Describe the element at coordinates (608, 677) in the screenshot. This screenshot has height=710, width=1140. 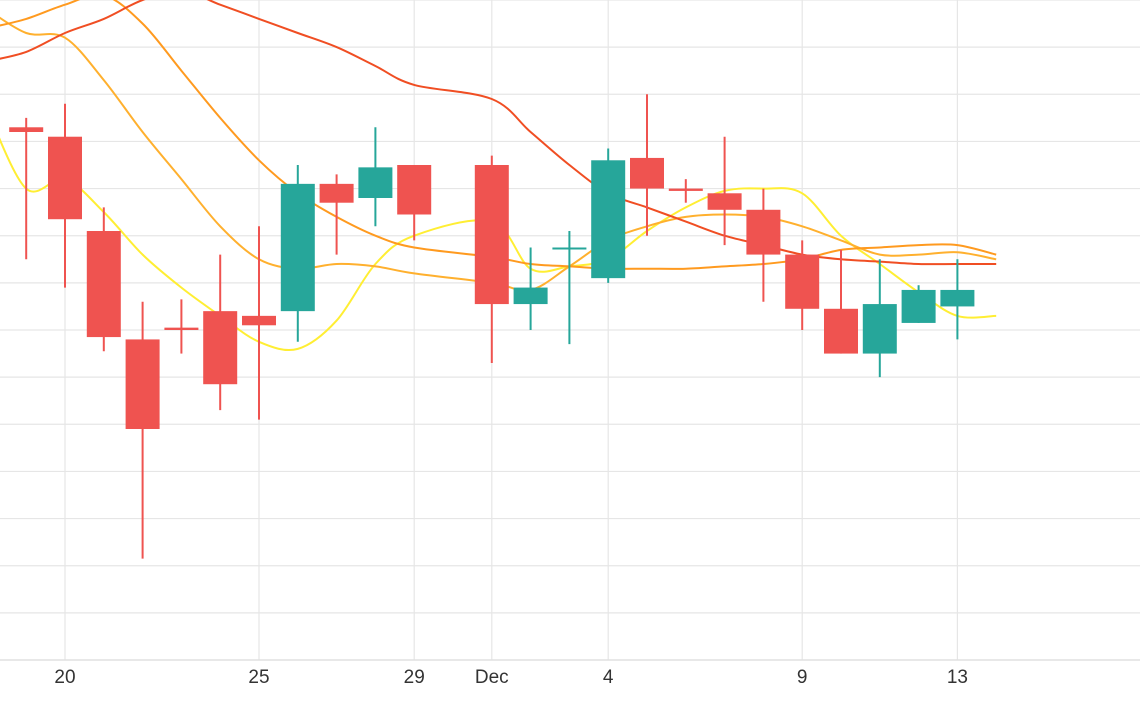
I see `x-tick-label: 4` at that location.